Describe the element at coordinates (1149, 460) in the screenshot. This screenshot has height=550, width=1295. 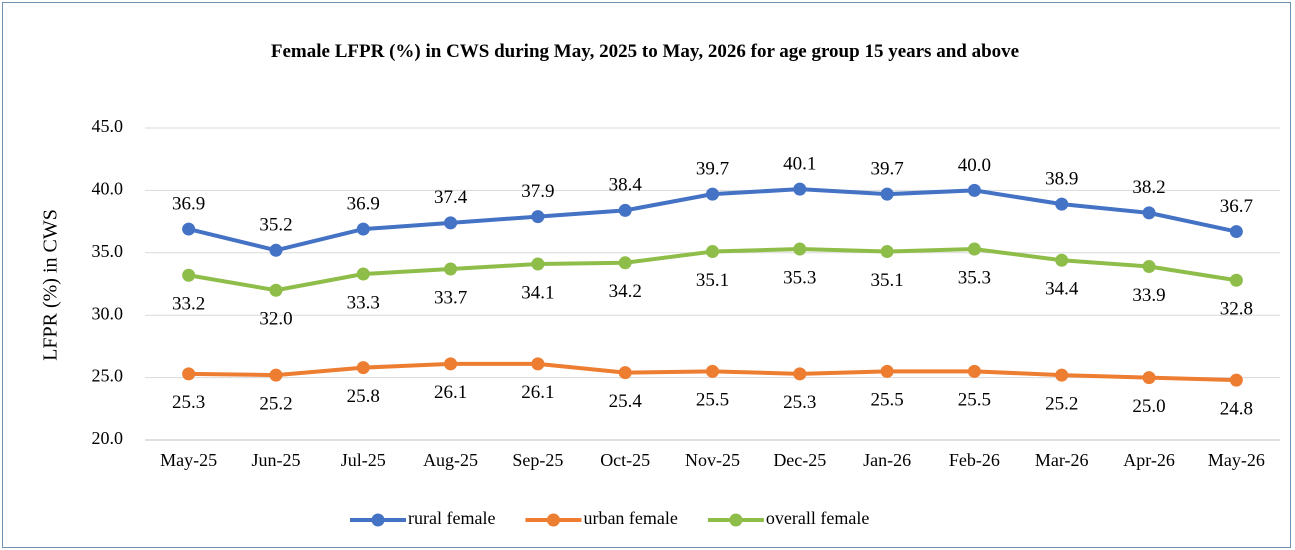
I see `x-tick-label: Apr-26` at that location.